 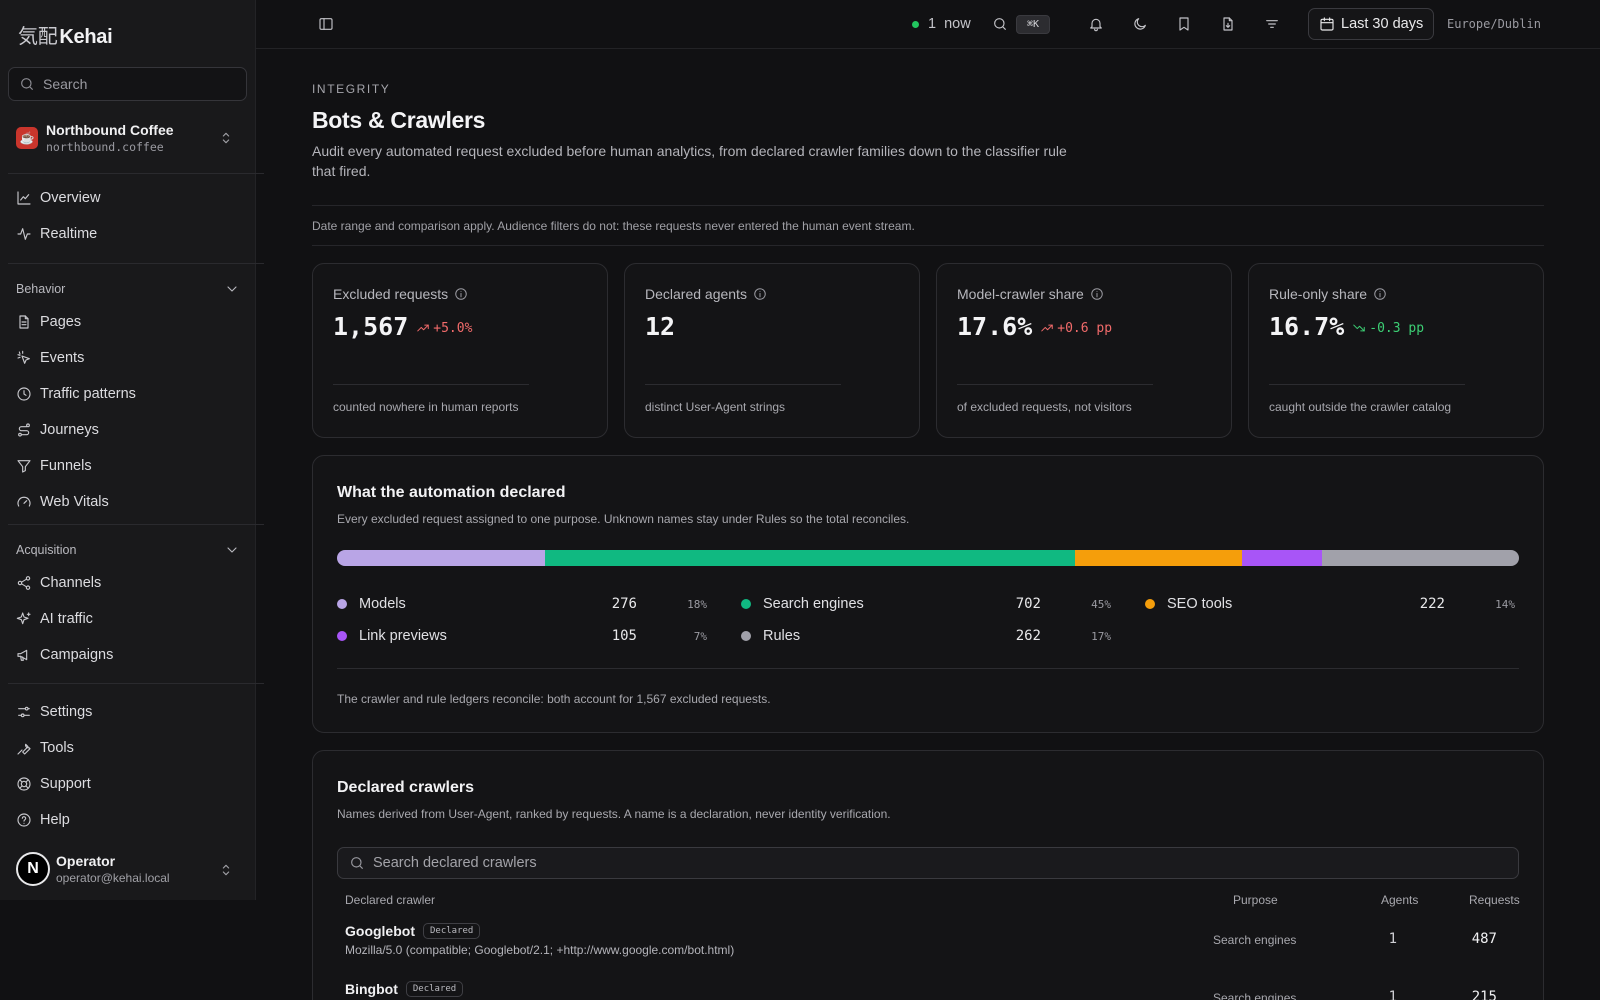 What do you see at coordinates (926, 636) in the screenshot?
I see `legend-item-rules: Rules 262 17%` at bounding box center [926, 636].